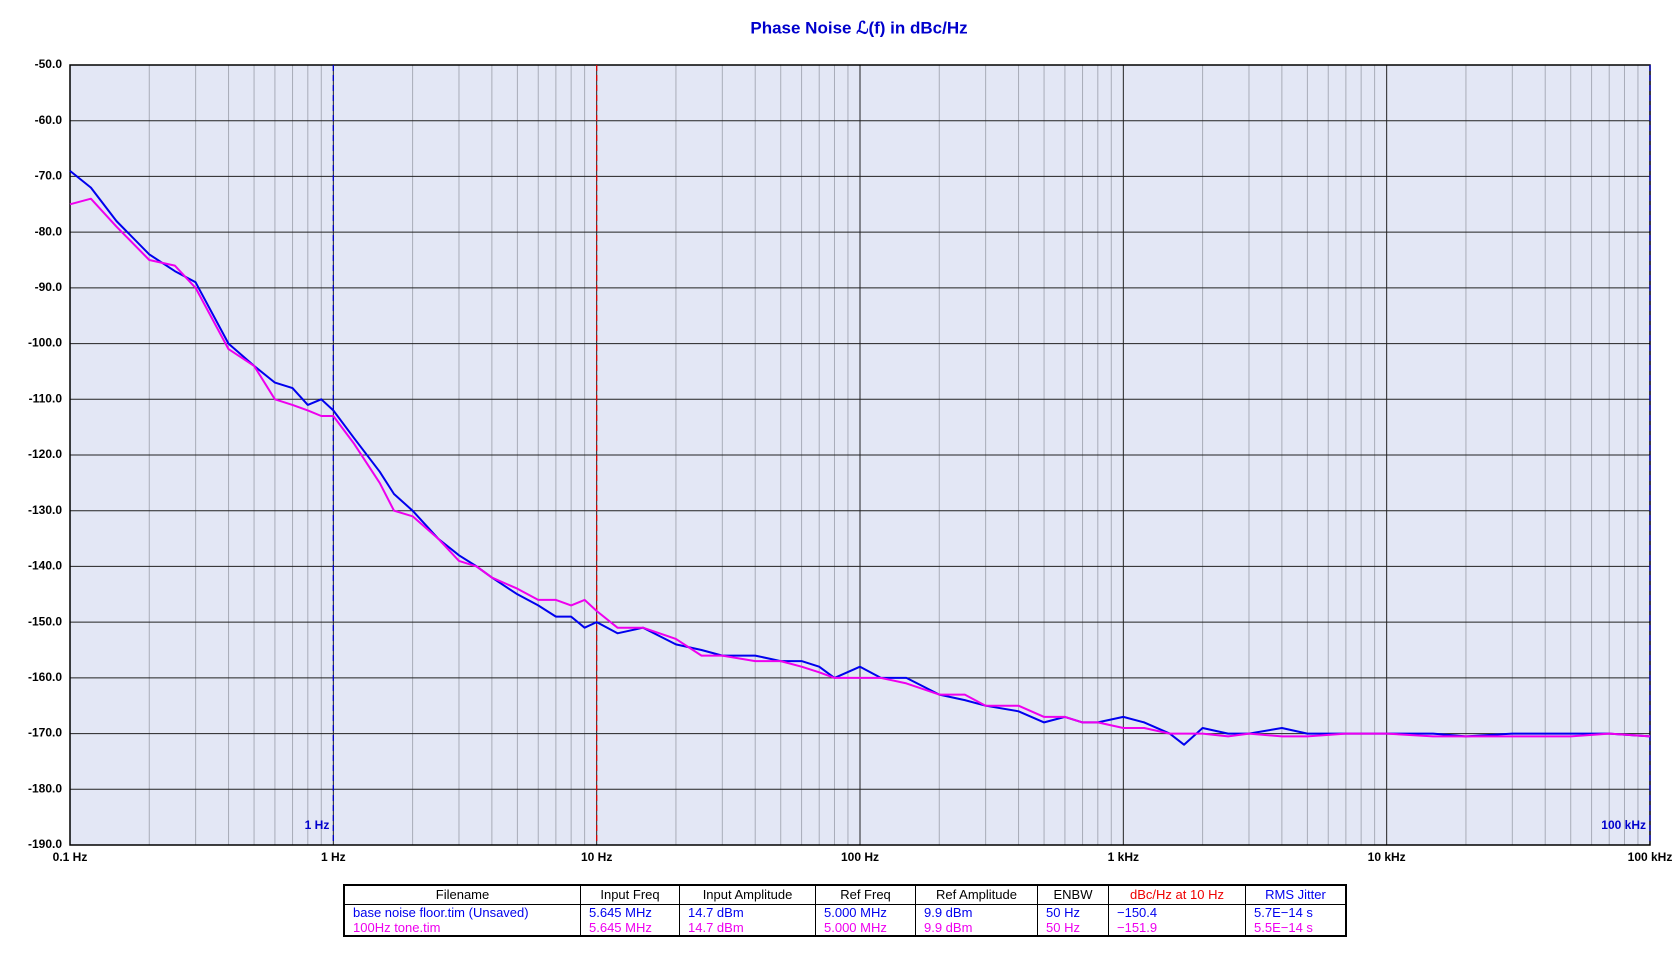 The image size is (1680, 967). Describe the element at coordinates (45, 733) in the screenshot. I see `y-tick-label: -170.0` at that location.